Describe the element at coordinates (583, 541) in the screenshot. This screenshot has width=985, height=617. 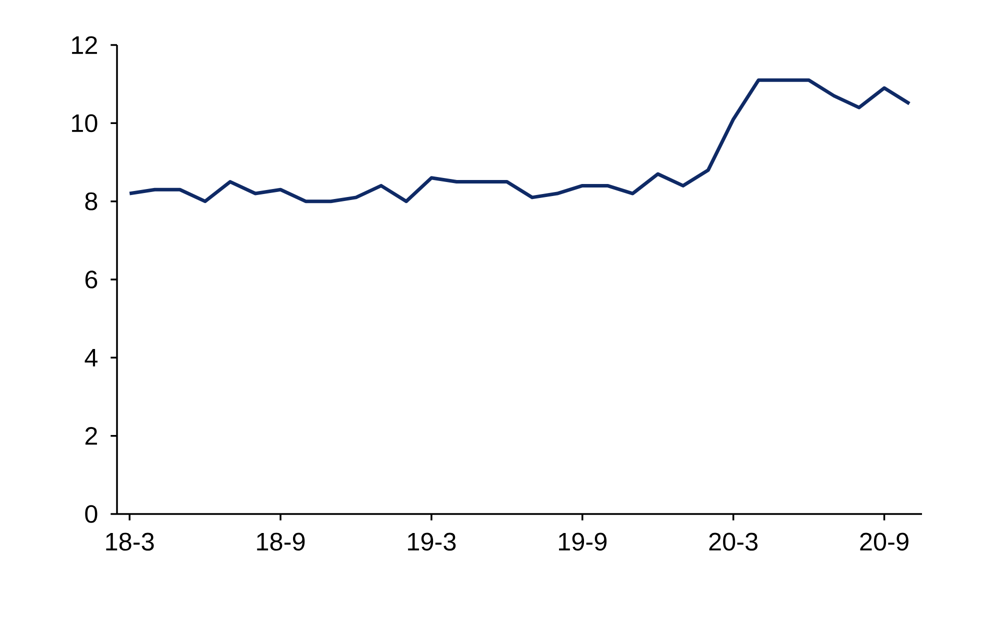
I see `x-tick-label: 19-9` at that location.